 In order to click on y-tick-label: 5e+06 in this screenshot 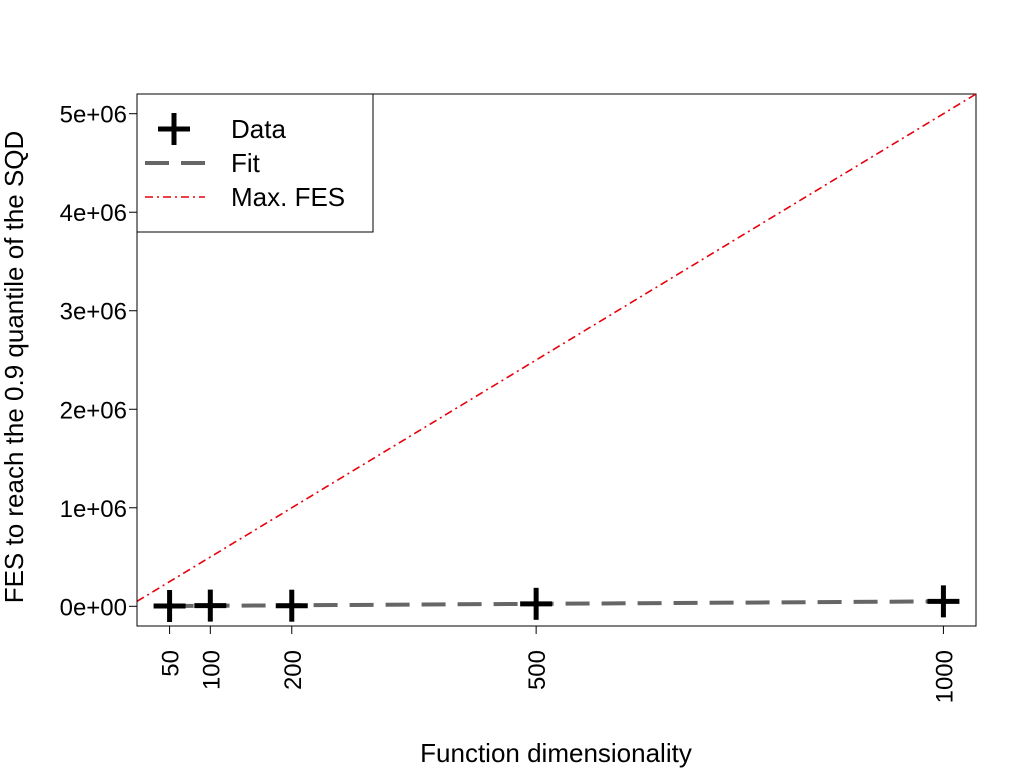, I will do `click(93, 115)`.